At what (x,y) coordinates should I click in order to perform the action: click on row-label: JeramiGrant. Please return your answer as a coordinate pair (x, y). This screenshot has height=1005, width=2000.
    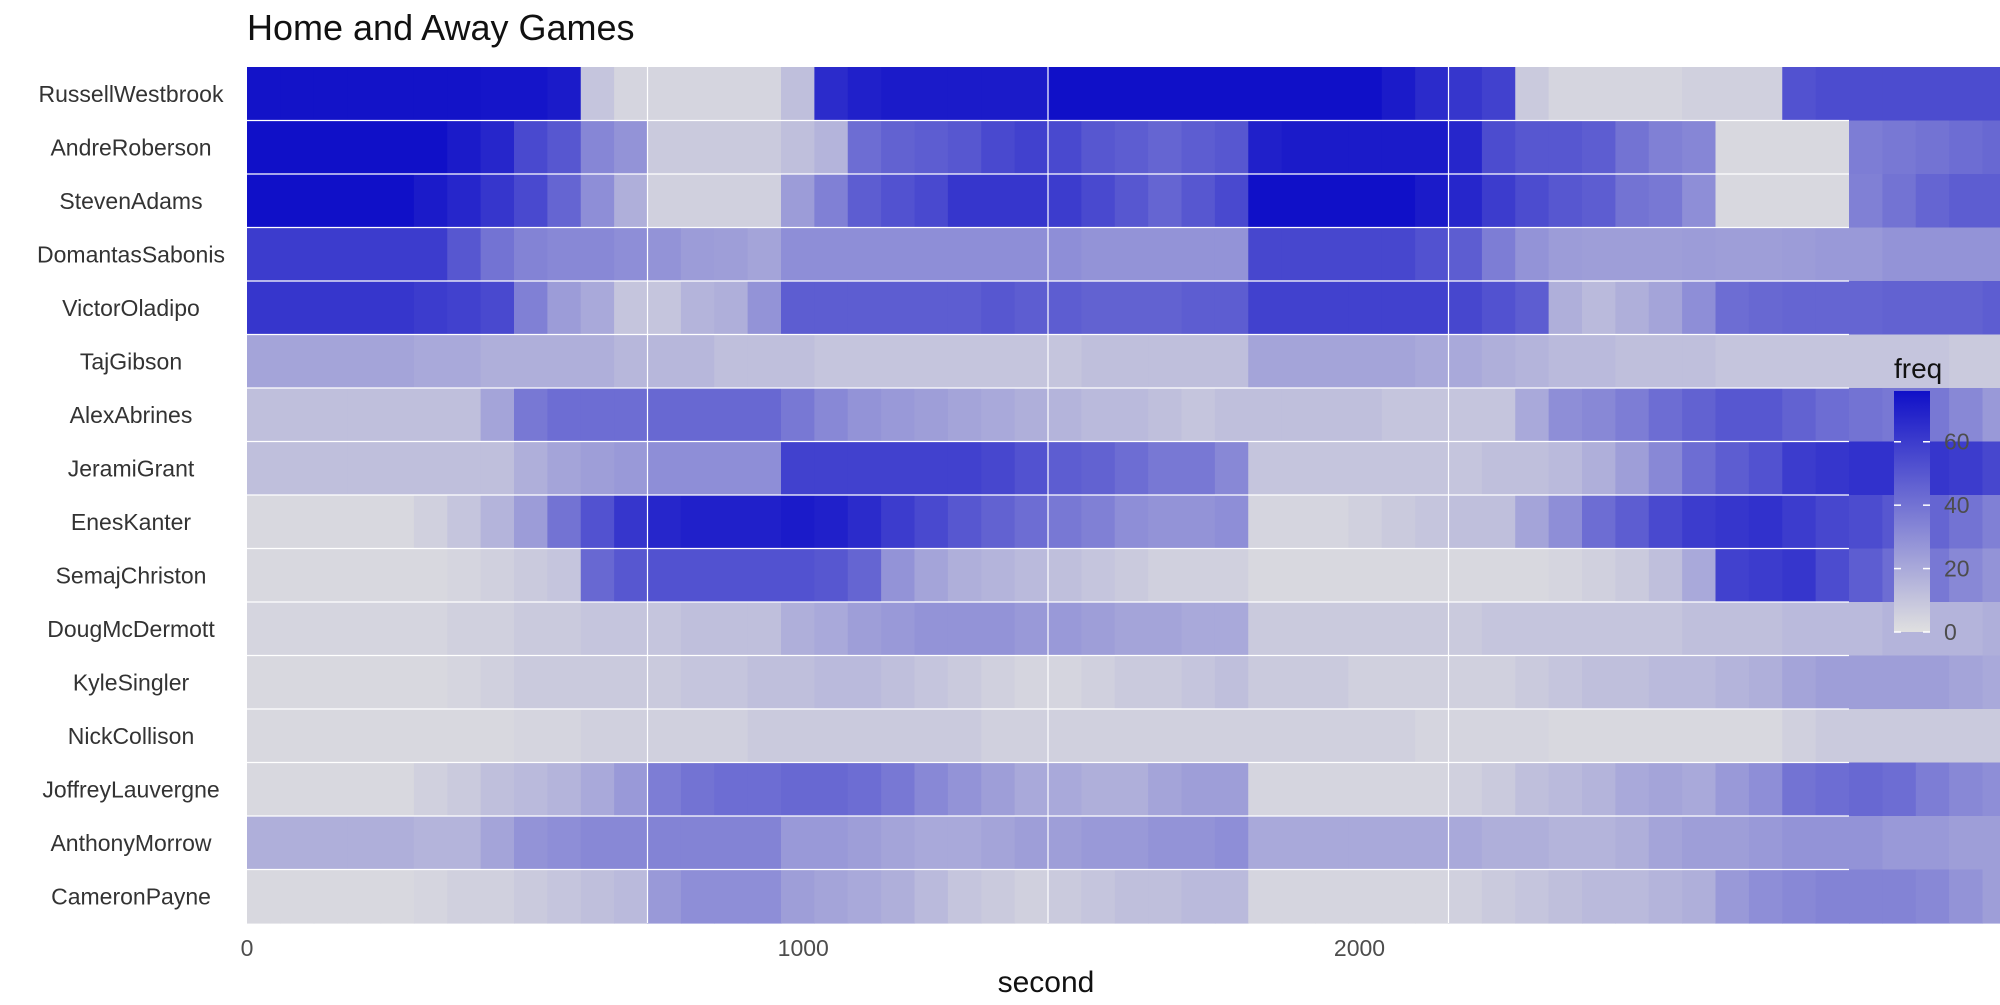
    Looking at the image, I should click on (131, 468).